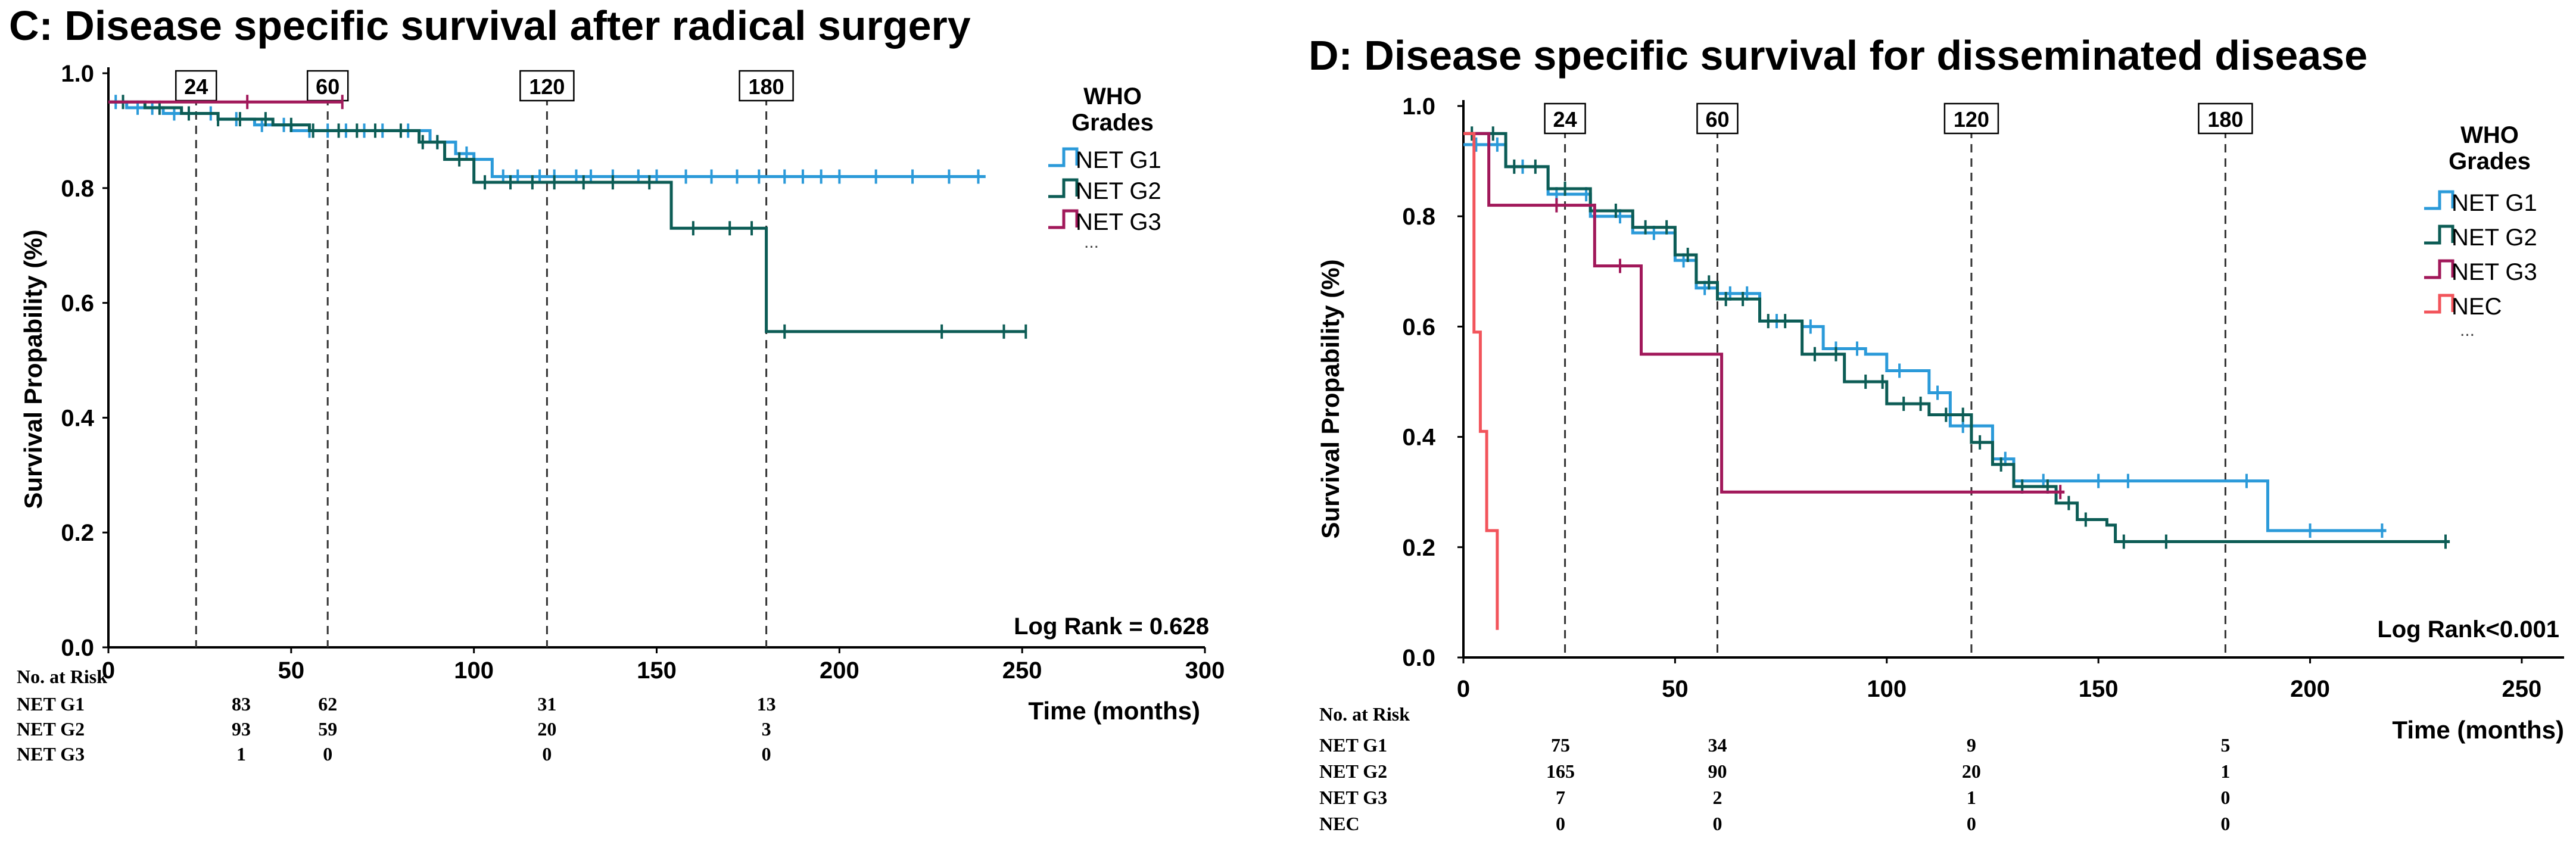 This screenshot has height=851, width=2576. What do you see at coordinates (2477, 307) in the screenshot?
I see `legend-entry: NEC` at bounding box center [2477, 307].